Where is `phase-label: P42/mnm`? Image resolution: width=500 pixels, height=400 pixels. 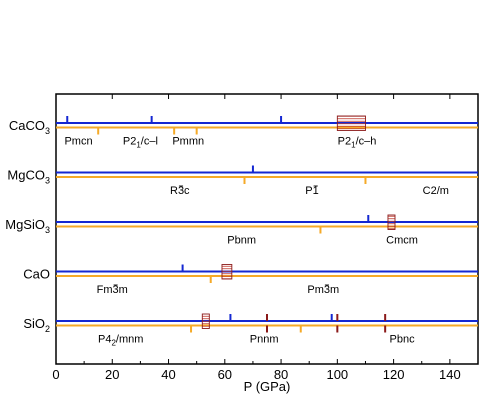 phase-label: P42/mnm is located at coordinates (120, 341).